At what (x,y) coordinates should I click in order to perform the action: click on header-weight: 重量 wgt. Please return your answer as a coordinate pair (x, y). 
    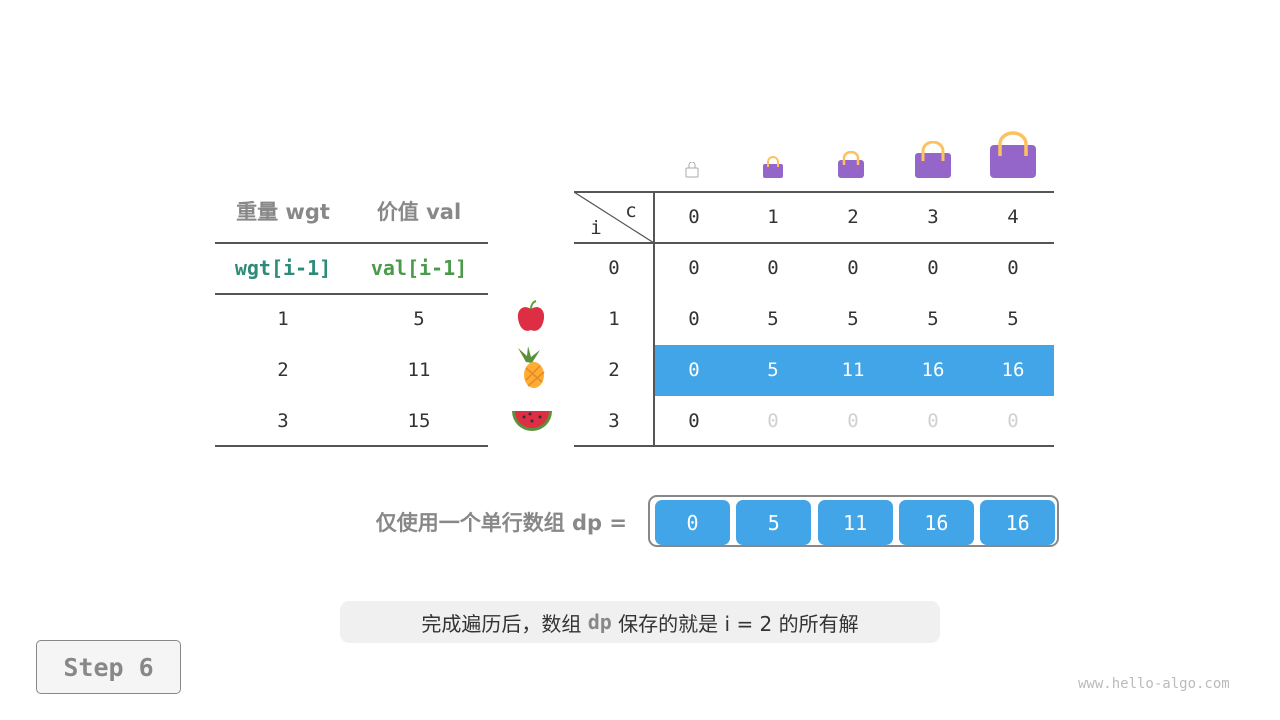
    Looking at the image, I should click on (283, 212).